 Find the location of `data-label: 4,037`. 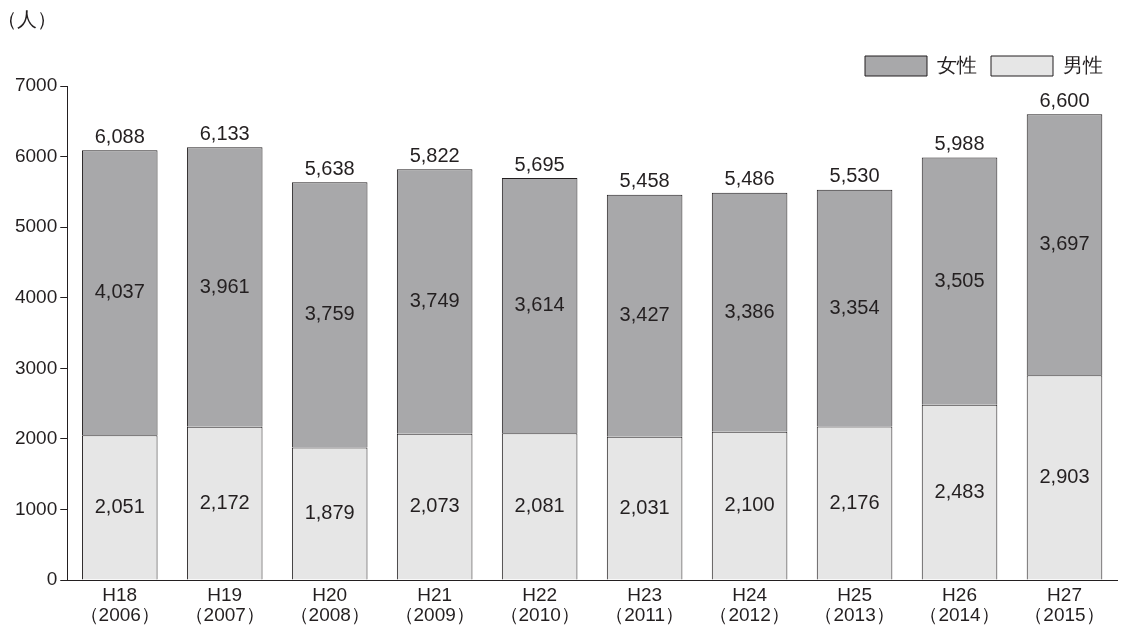

data-label: 4,037 is located at coordinates (119, 291).